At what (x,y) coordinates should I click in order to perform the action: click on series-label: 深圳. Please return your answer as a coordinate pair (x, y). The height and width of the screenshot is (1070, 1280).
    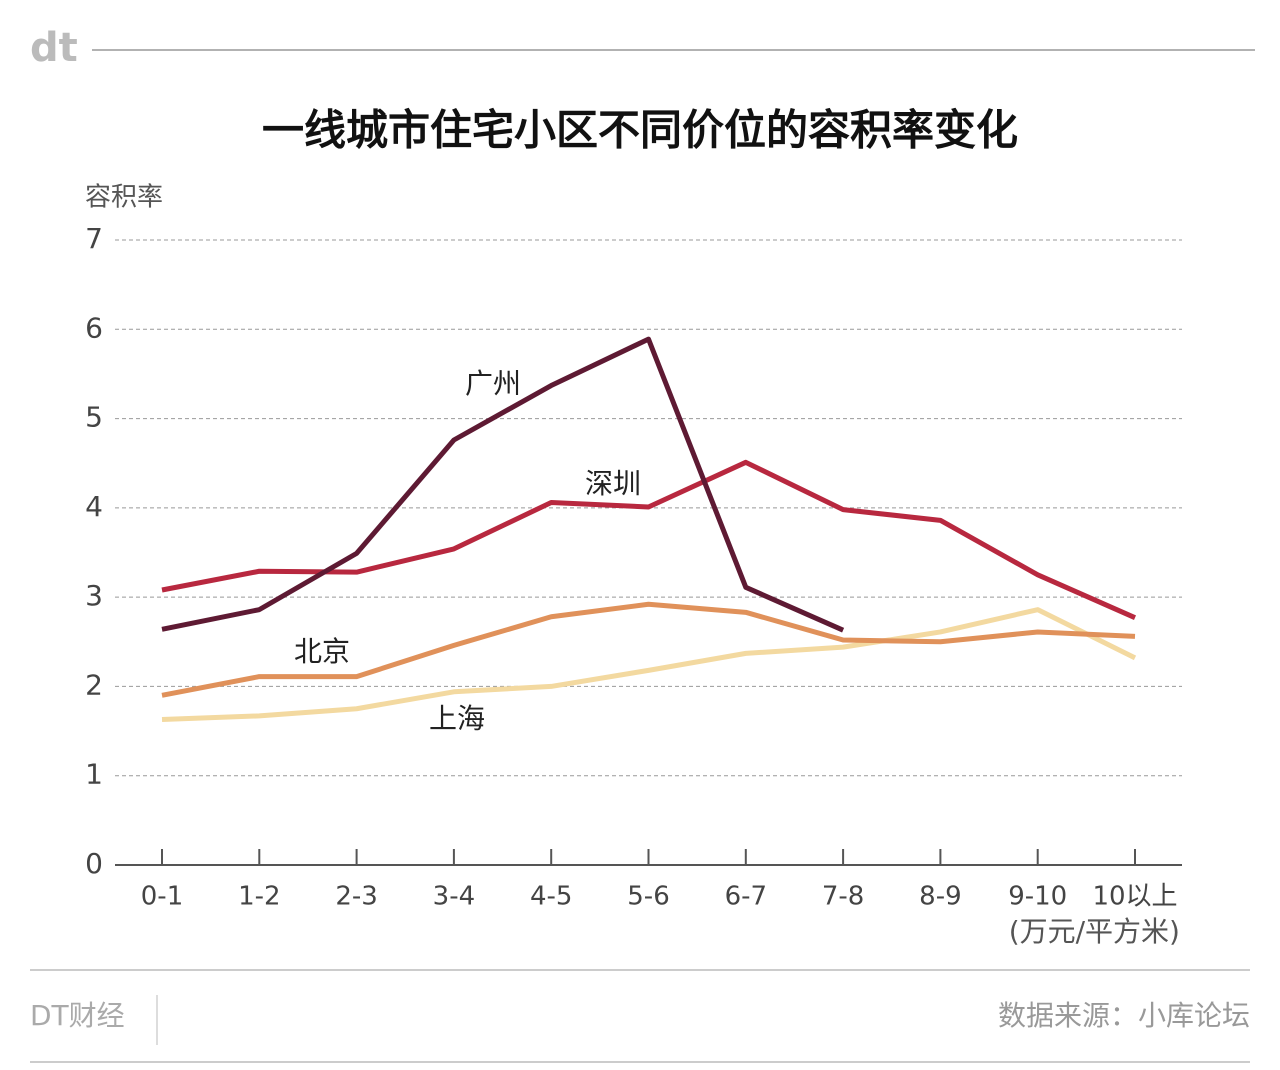
    Looking at the image, I should click on (613, 483).